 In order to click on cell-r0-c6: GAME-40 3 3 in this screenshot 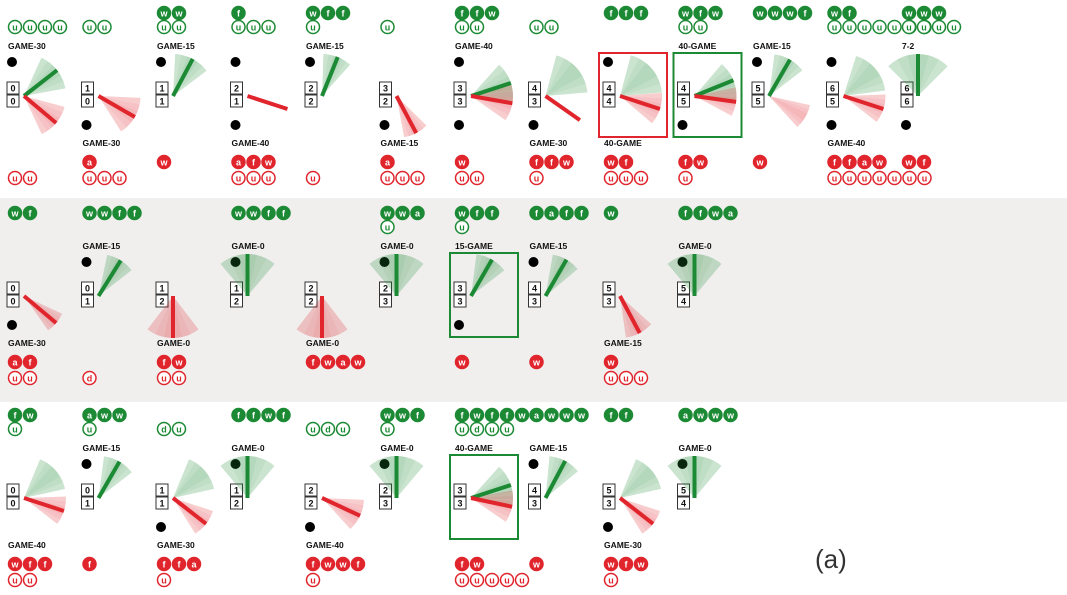, I will do `click(483, 85)`.